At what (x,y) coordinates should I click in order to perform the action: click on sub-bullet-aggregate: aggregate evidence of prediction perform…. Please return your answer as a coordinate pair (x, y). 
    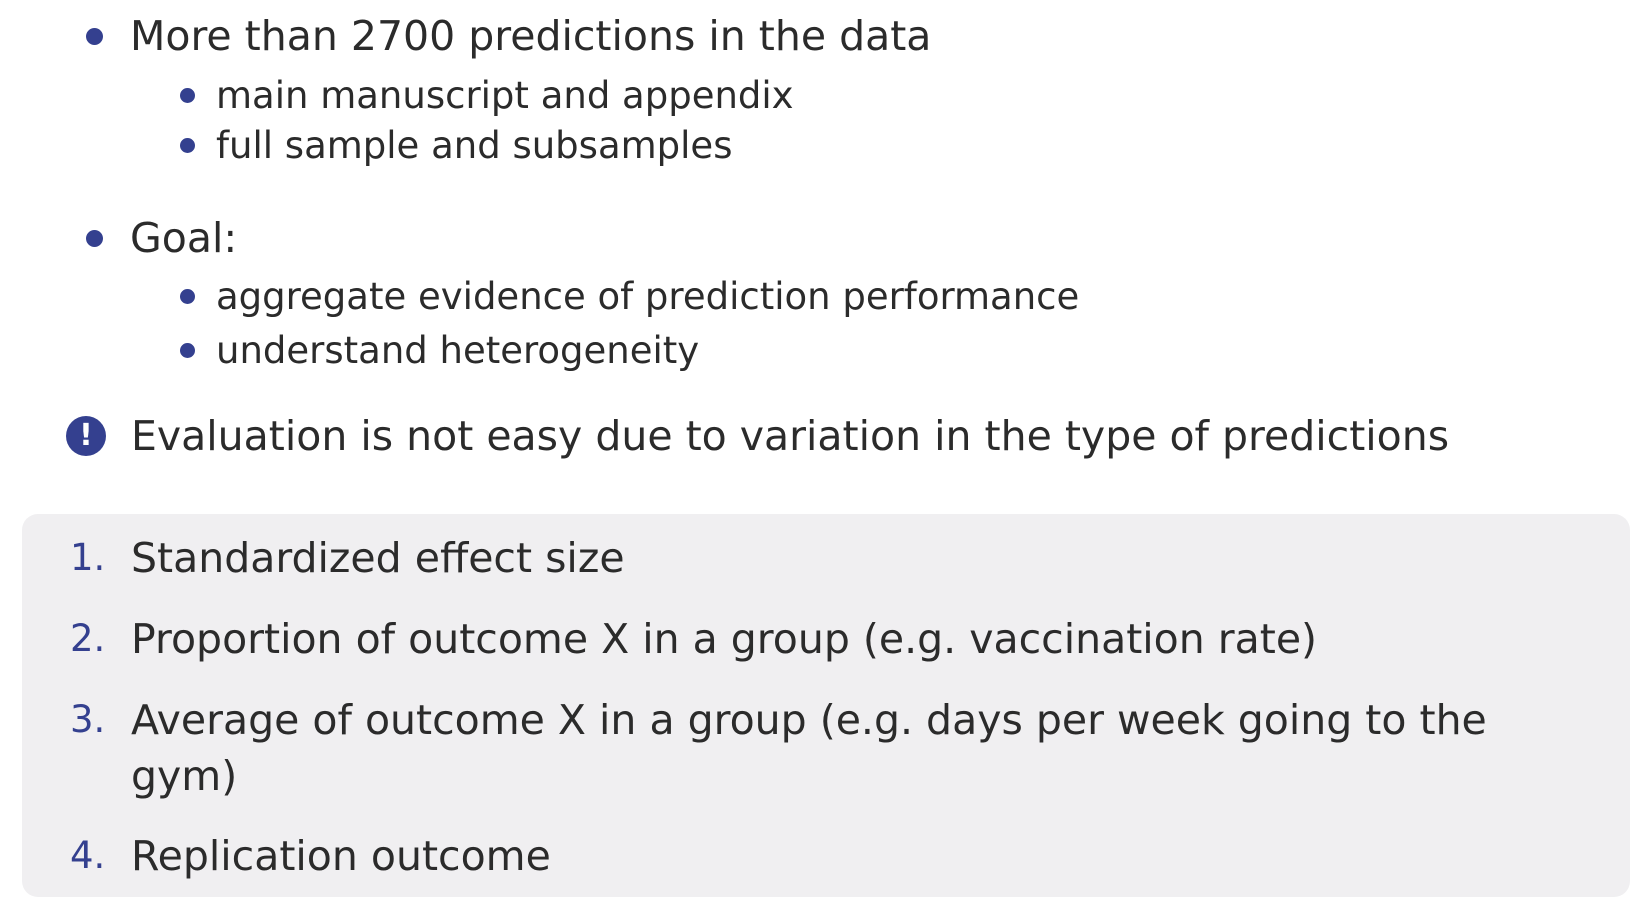
    Looking at the image, I should click on (629, 296).